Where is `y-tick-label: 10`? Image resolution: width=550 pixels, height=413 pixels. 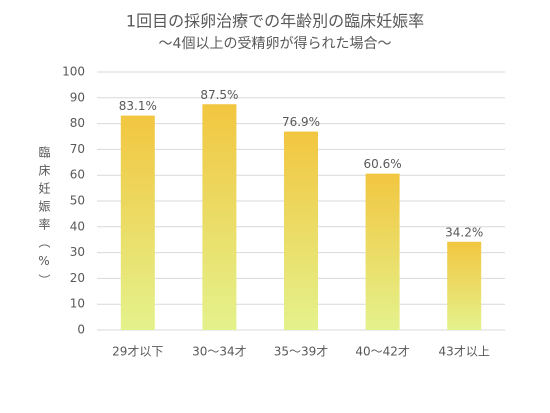 y-tick-label: 10 is located at coordinates (77, 304).